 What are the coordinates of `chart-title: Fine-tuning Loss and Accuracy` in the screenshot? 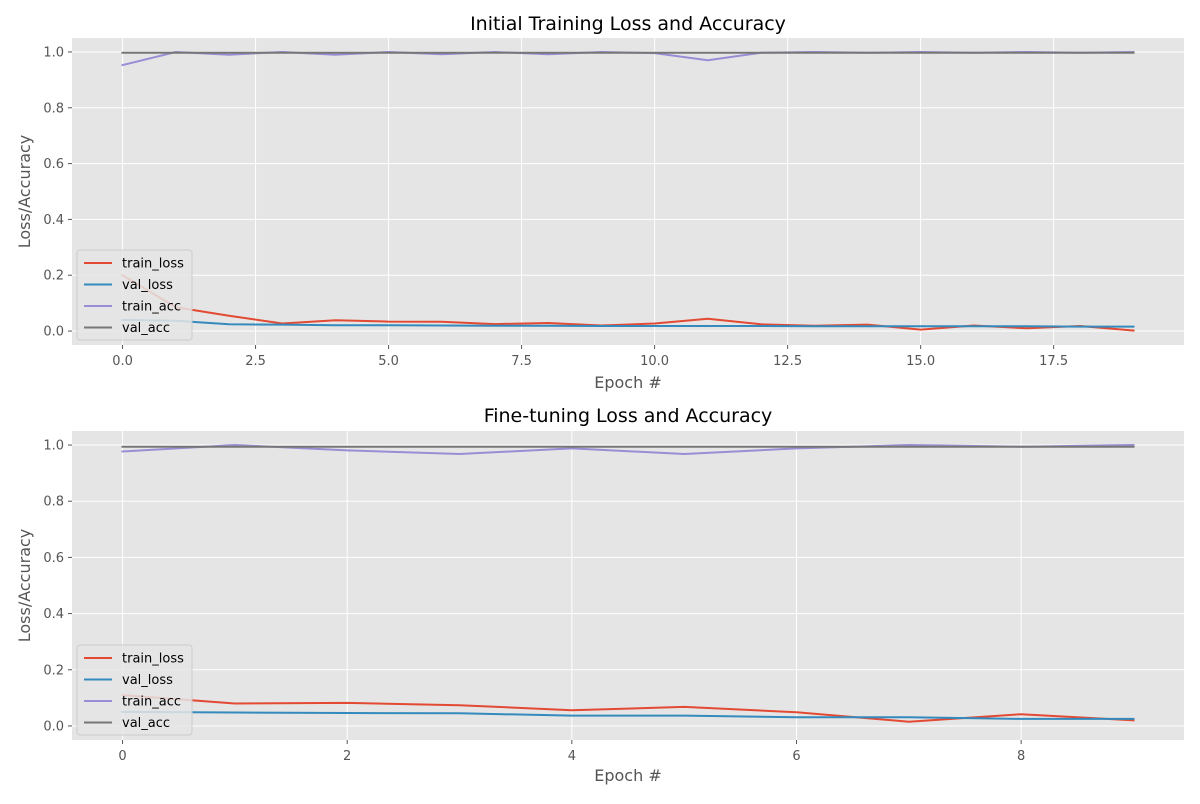 It's located at (628, 416).